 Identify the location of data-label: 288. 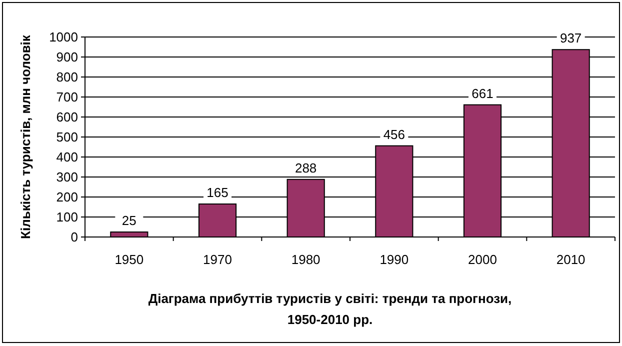
(305, 168).